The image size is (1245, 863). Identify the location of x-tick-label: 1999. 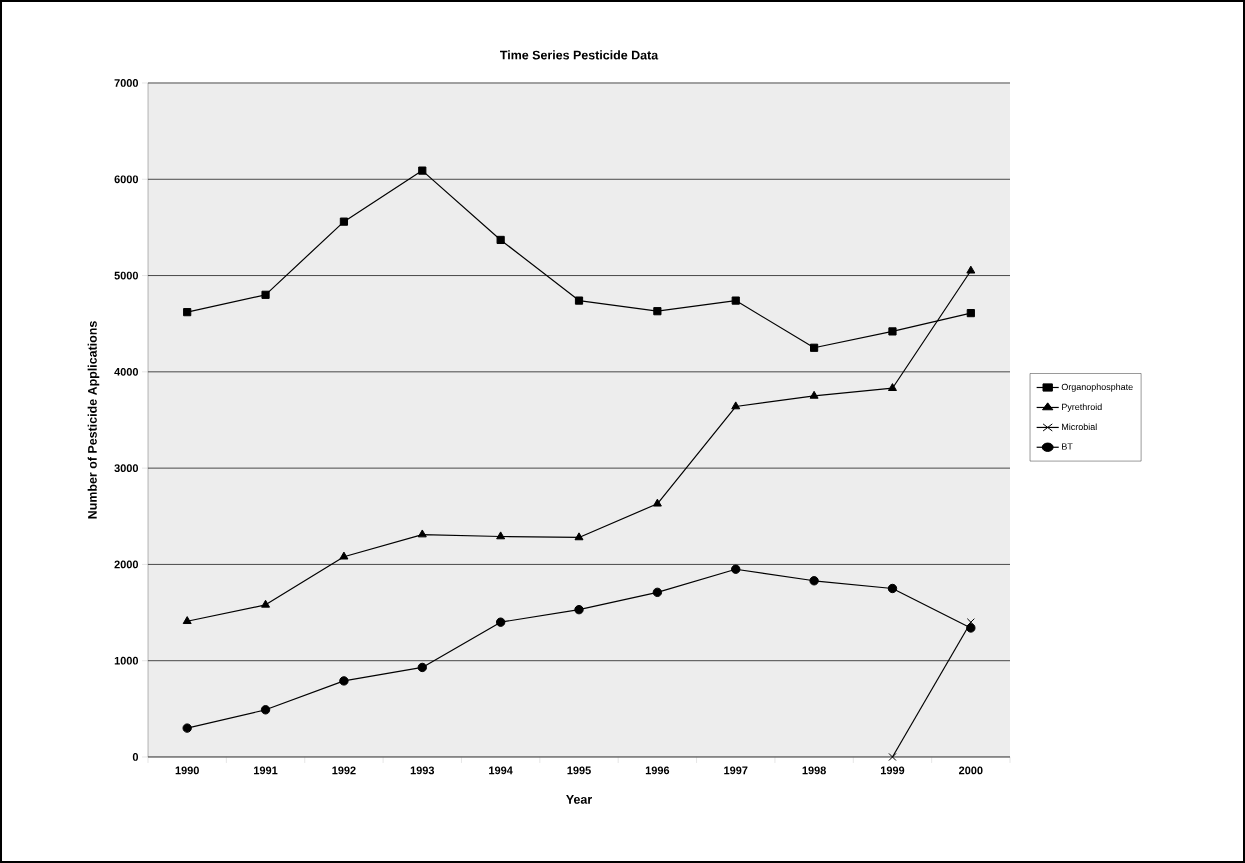
(892, 770).